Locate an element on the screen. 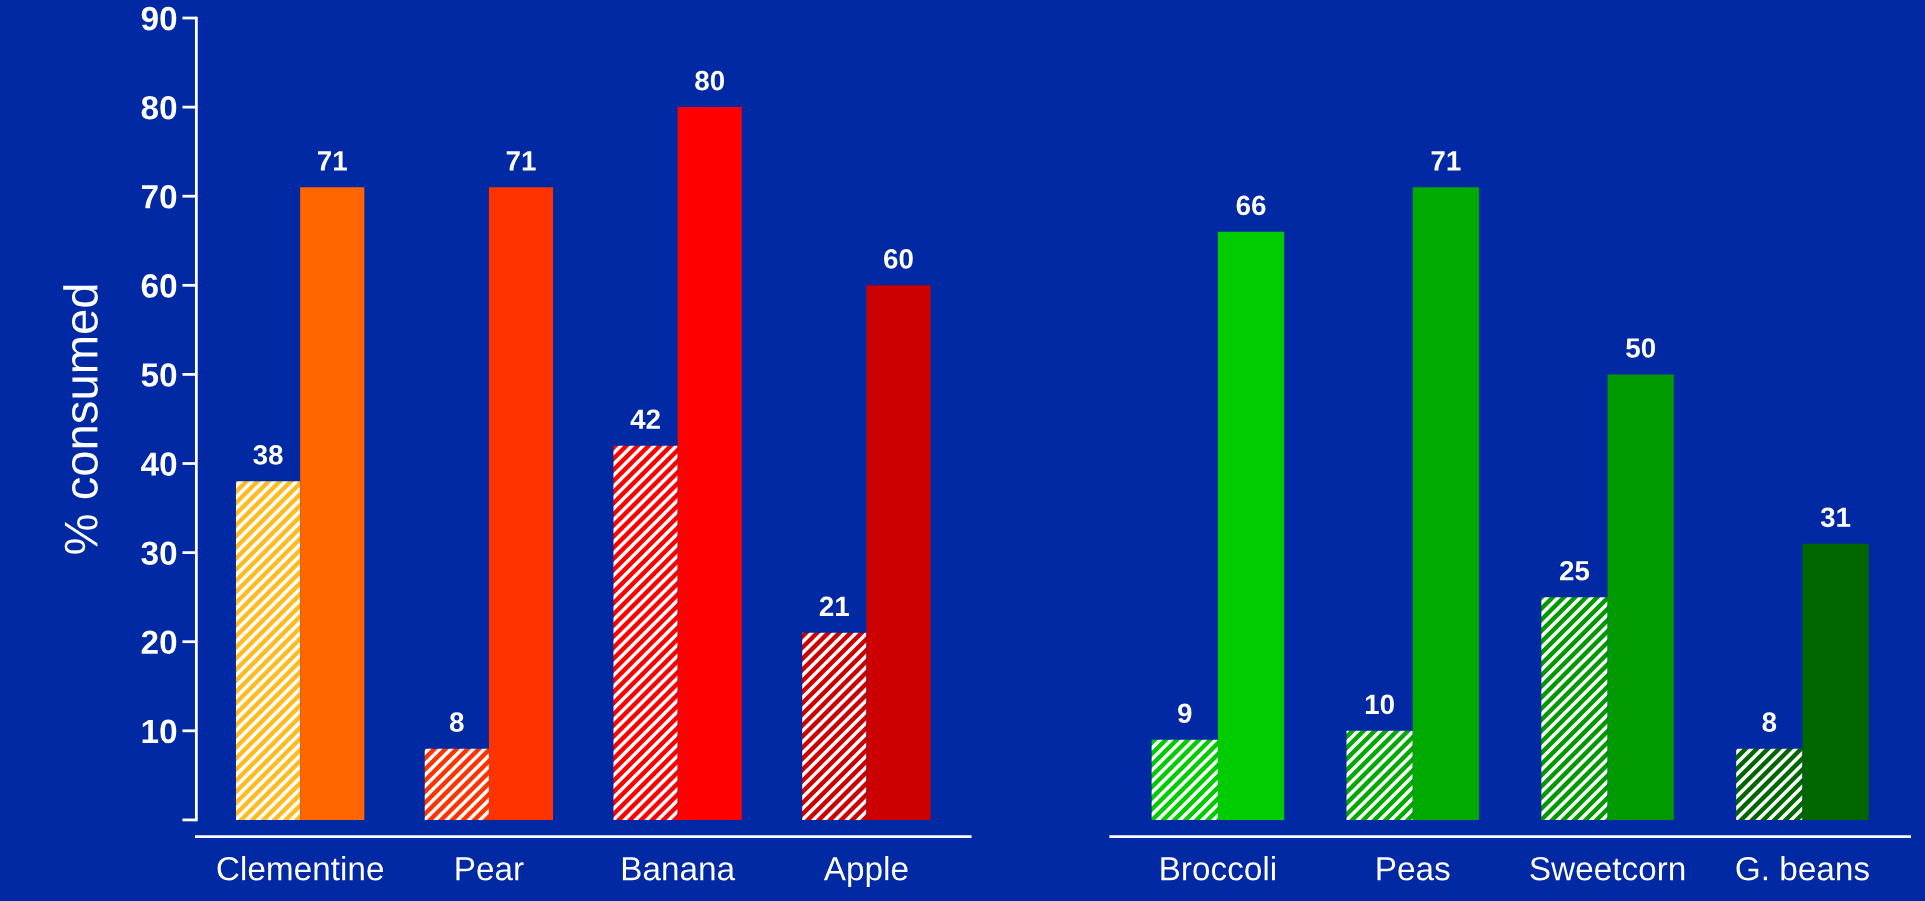 The width and height of the screenshot is (1925, 901). data-label: 42 is located at coordinates (645, 419).